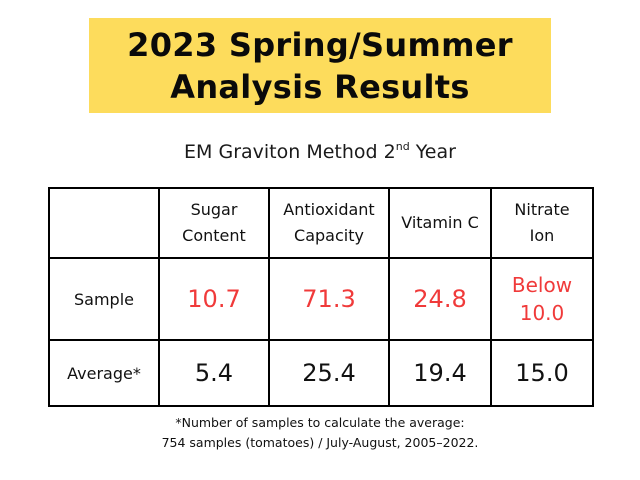 Image resolution: width=640 pixels, height=480 pixels. I want to click on subtitle-ordinal: nd, so click(402, 146).